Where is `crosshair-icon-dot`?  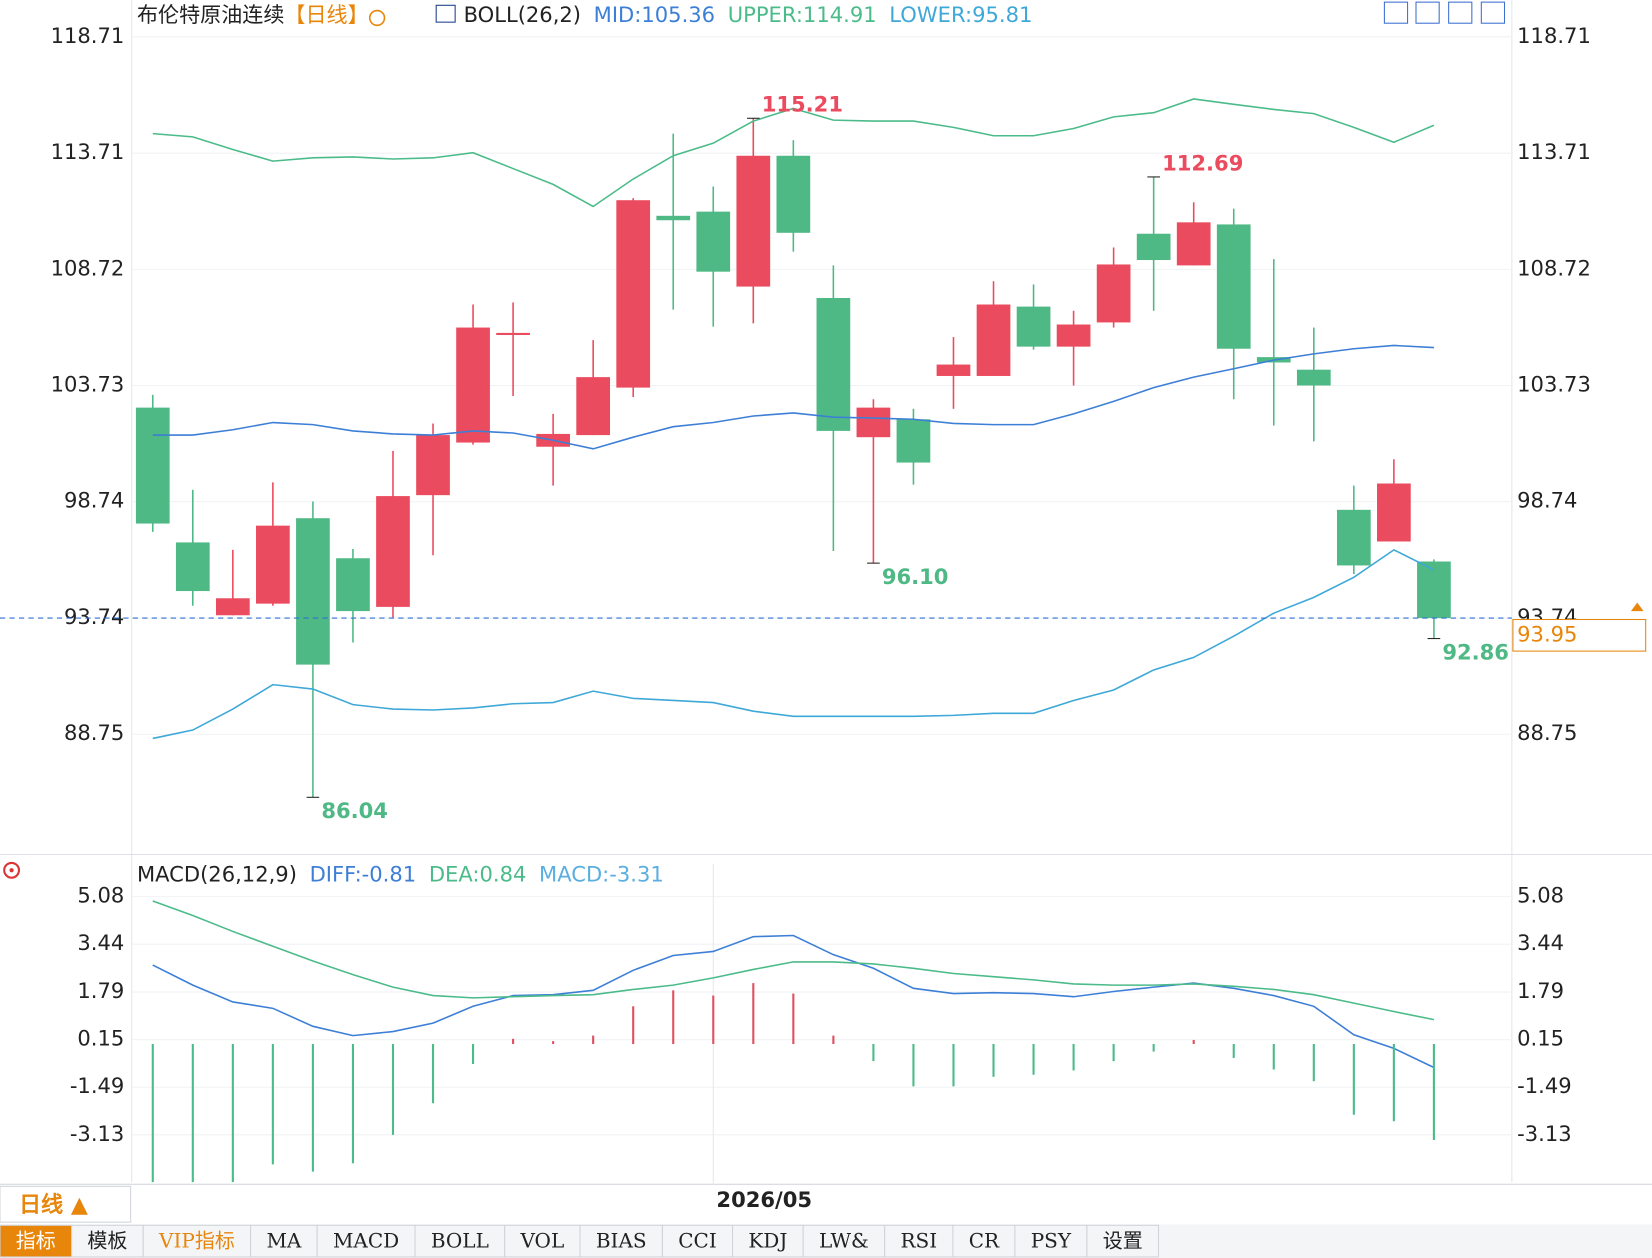
crosshair-icon-dot is located at coordinates (11, 870).